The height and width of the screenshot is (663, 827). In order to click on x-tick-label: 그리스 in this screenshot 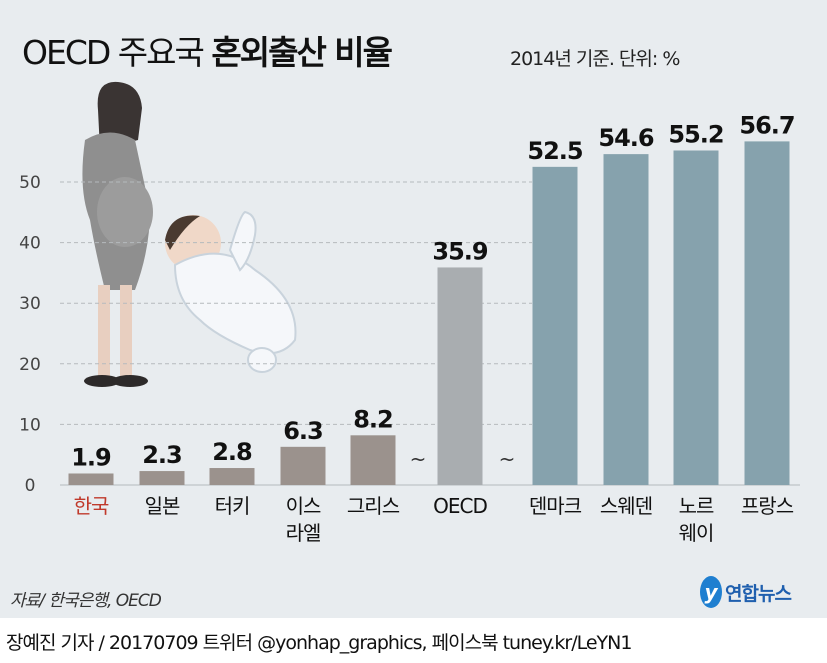, I will do `click(373, 506)`.